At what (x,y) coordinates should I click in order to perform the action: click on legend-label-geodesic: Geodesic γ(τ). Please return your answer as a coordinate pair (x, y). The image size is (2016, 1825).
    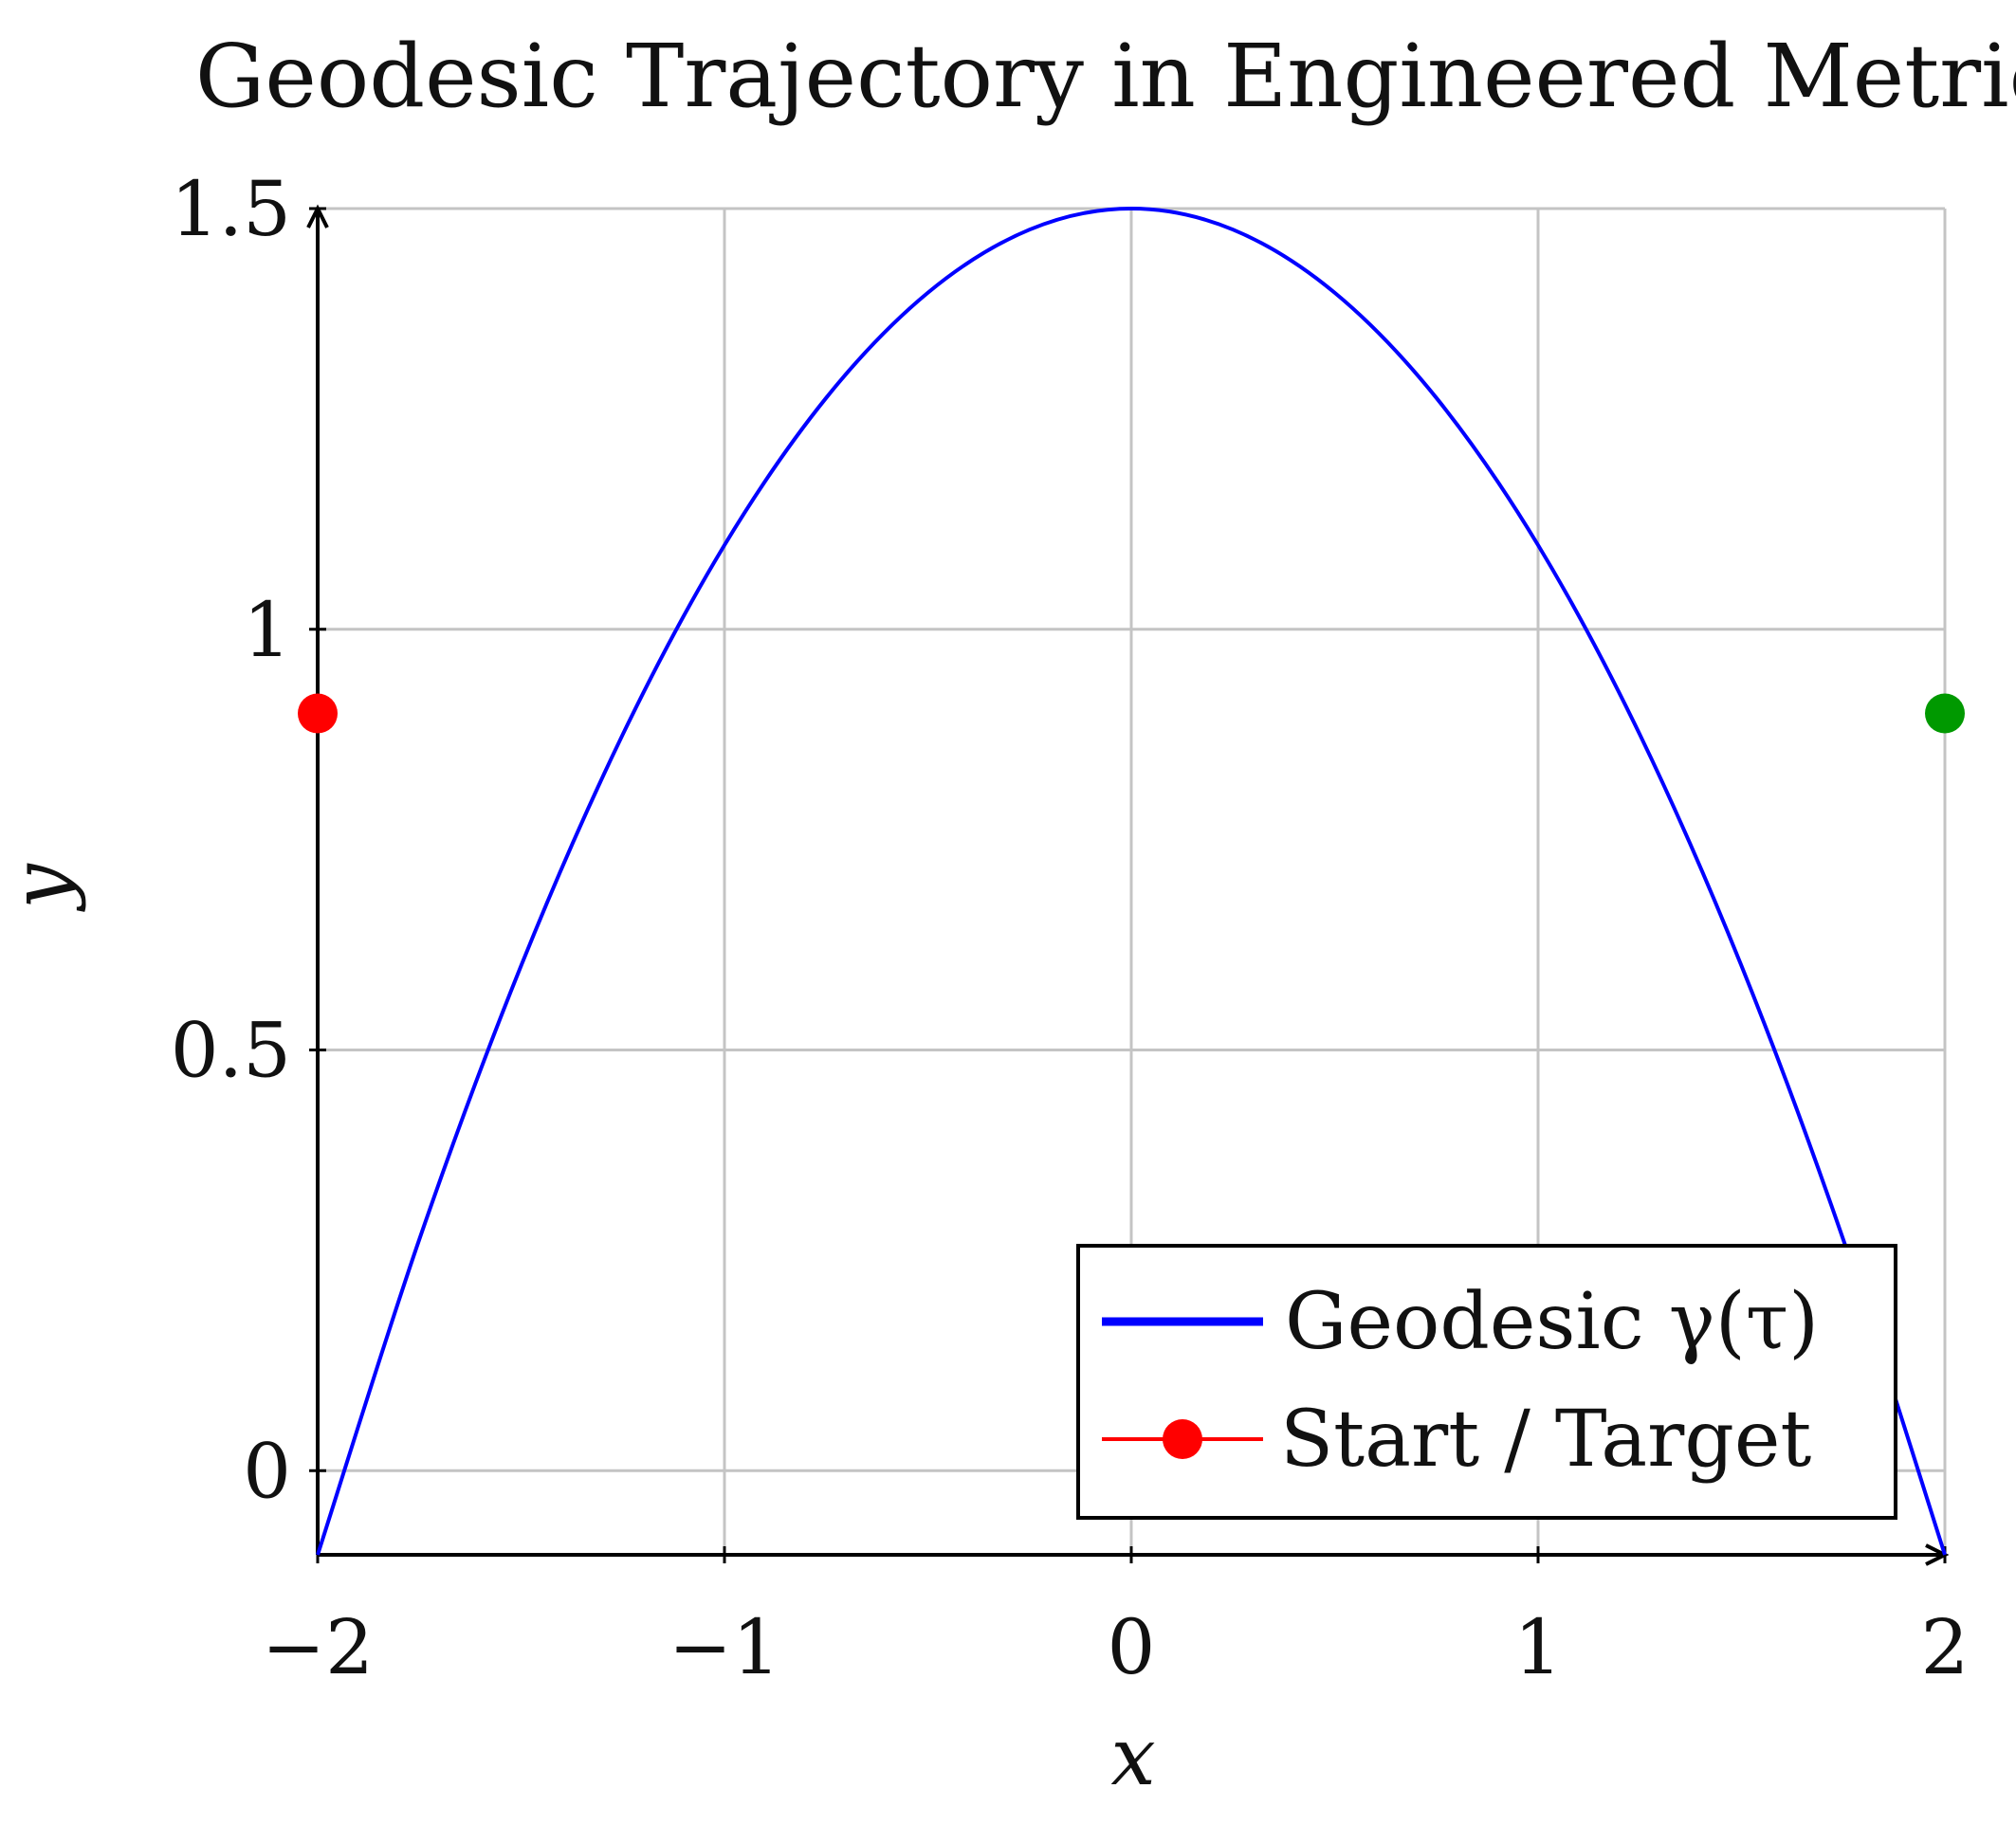
    Looking at the image, I should click on (1552, 1322).